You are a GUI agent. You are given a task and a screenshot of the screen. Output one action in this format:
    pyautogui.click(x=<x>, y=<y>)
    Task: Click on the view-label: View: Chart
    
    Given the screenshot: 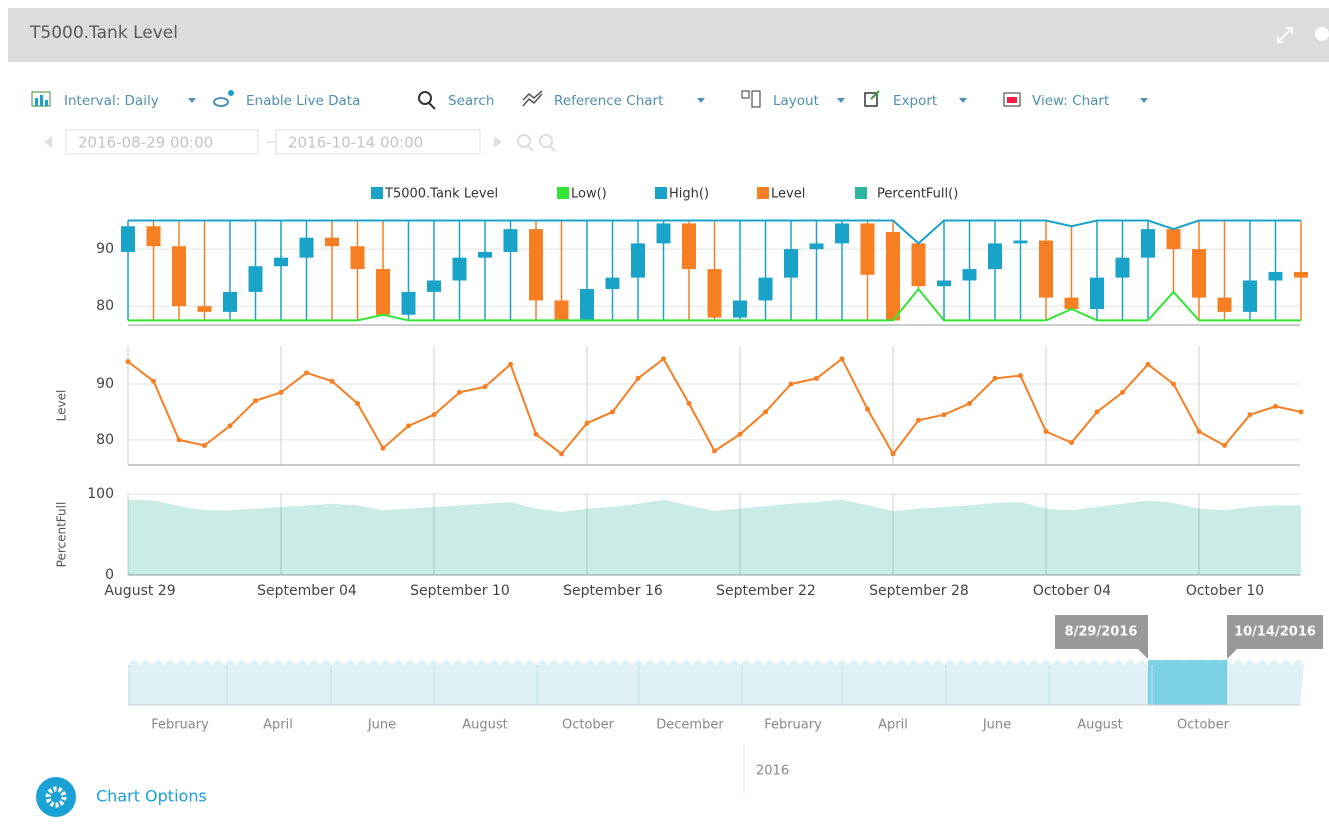 What is the action you would take?
    pyautogui.click(x=1070, y=101)
    